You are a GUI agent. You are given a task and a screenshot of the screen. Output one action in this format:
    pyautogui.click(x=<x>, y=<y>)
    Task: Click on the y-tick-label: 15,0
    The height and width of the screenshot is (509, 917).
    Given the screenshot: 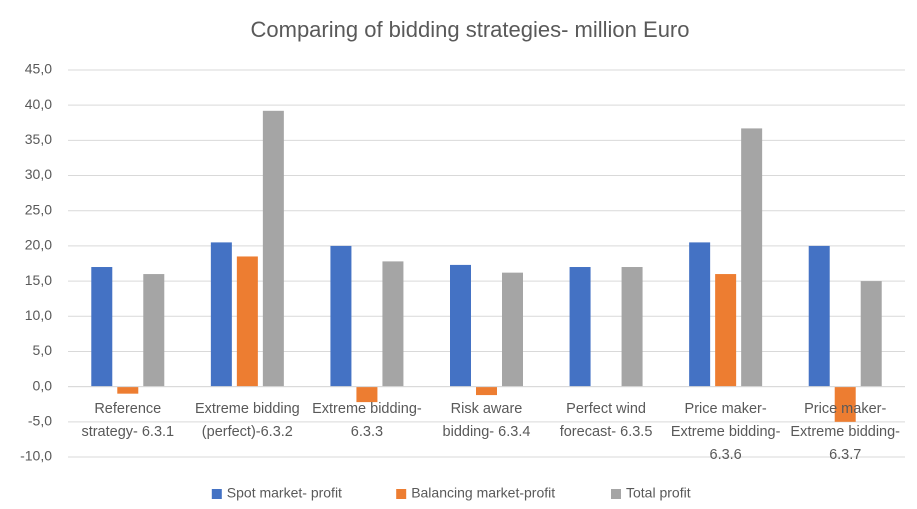 What is the action you would take?
    pyautogui.click(x=38, y=280)
    